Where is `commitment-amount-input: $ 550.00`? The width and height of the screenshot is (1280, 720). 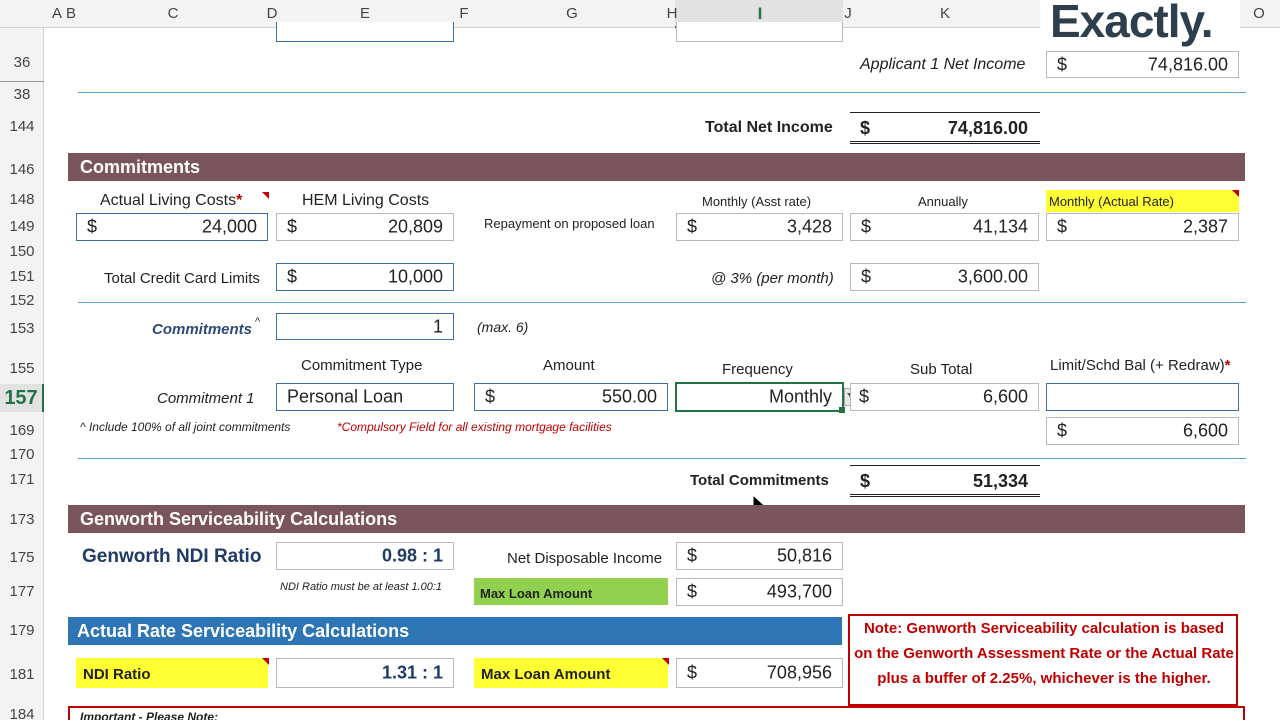 commitment-amount-input: $ 550.00 is located at coordinates (571, 397).